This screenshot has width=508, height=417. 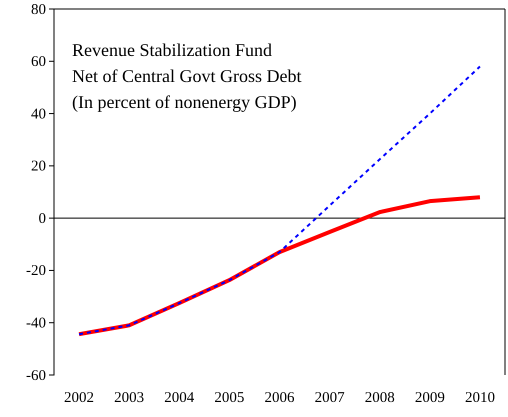 What do you see at coordinates (79, 398) in the screenshot?
I see `x-tick-label: 2002` at bounding box center [79, 398].